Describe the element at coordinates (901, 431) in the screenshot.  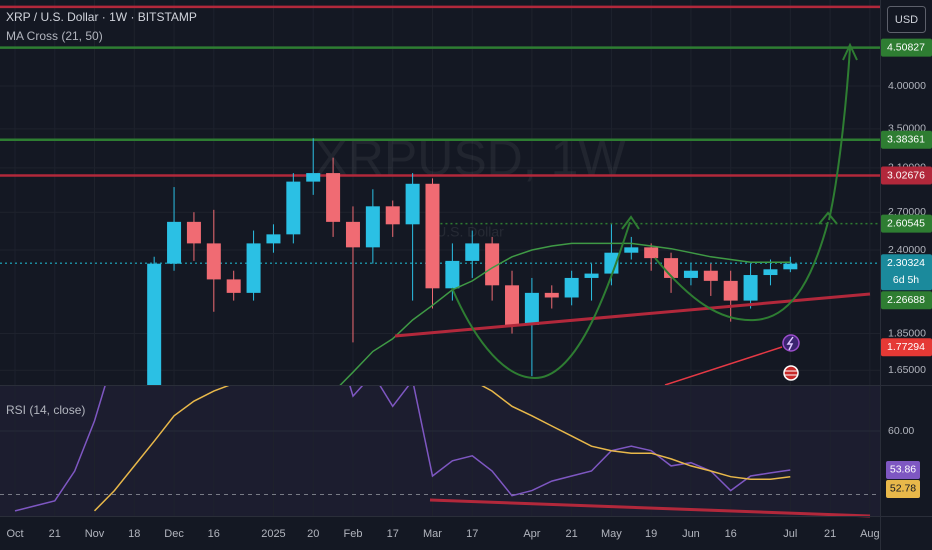
I see `y-tick-label: 60.00` at that location.